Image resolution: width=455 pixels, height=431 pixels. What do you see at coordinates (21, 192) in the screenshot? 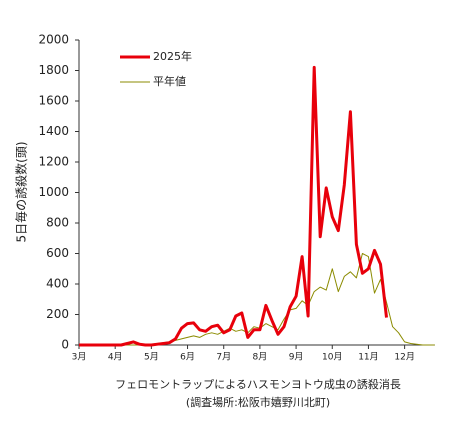
I see `y-axis-label: 5日毎の誘殺数(頭)` at bounding box center [21, 192].